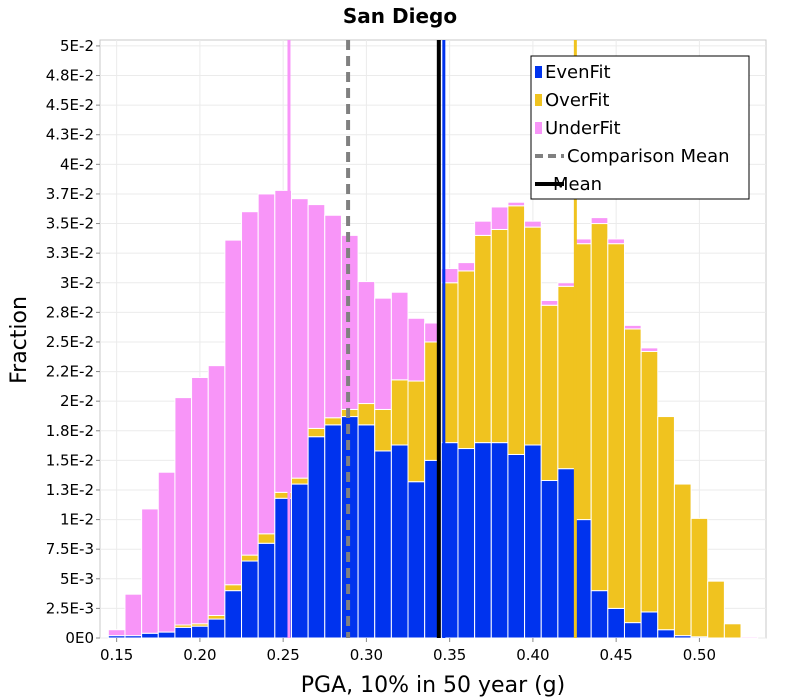  Describe the element at coordinates (70, 76) in the screenshot. I see `y-tick-label: 4.8E-2` at that location.